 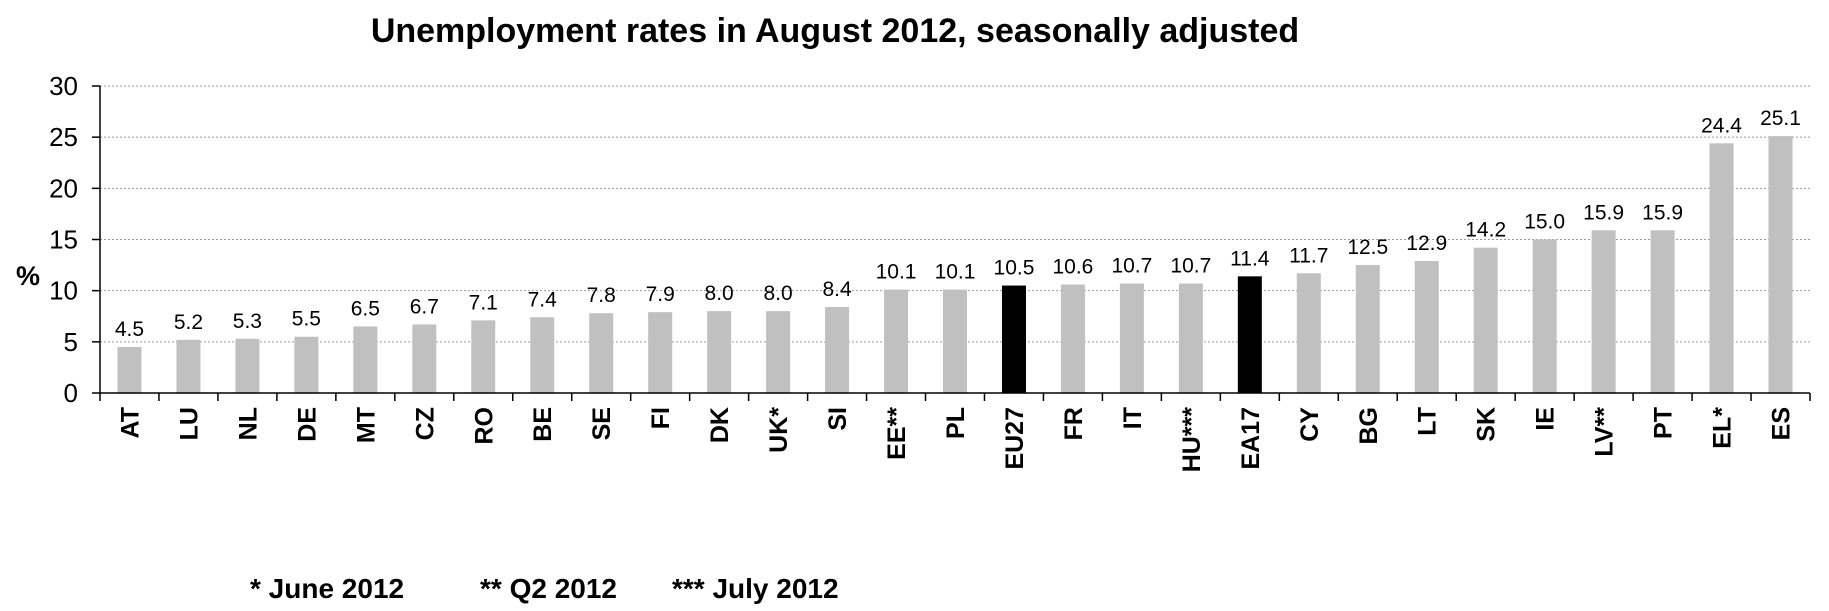 What do you see at coordinates (483, 356) in the screenshot?
I see `bar-ro` at bounding box center [483, 356].